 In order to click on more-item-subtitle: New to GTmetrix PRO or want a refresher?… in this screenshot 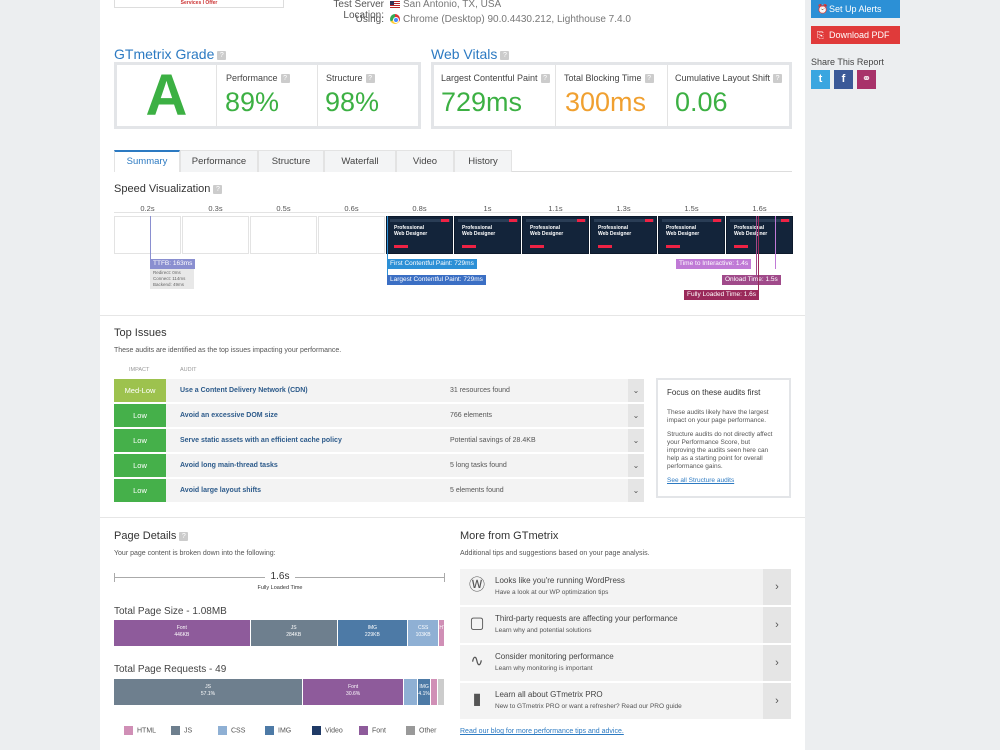, I will do `click(588, 706)`.